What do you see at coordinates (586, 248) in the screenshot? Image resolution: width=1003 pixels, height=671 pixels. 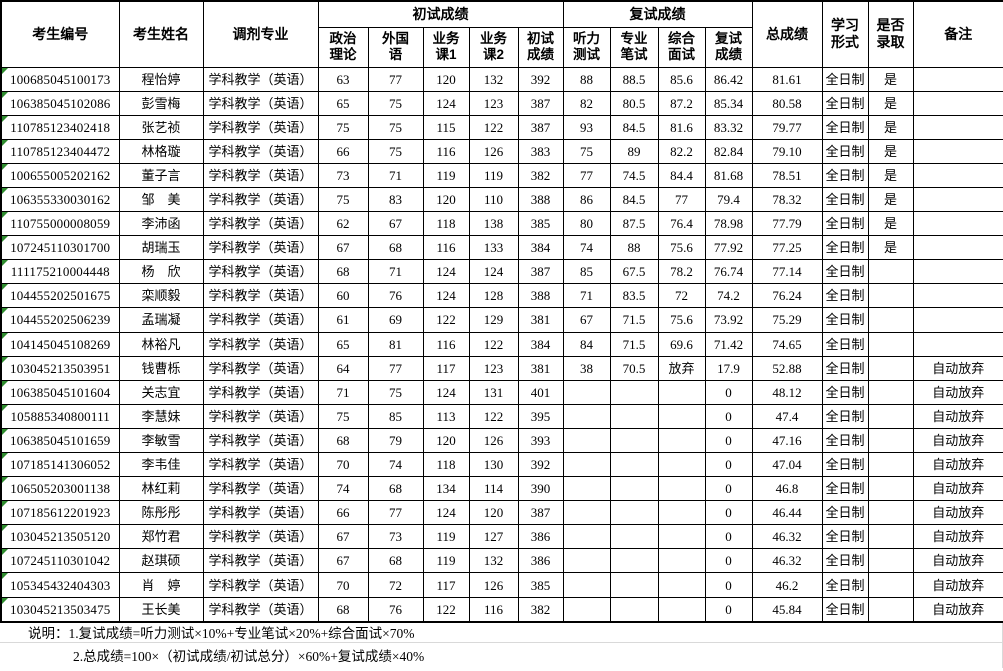 I see `cell-listening: 74` at bounding box center [586, 248].